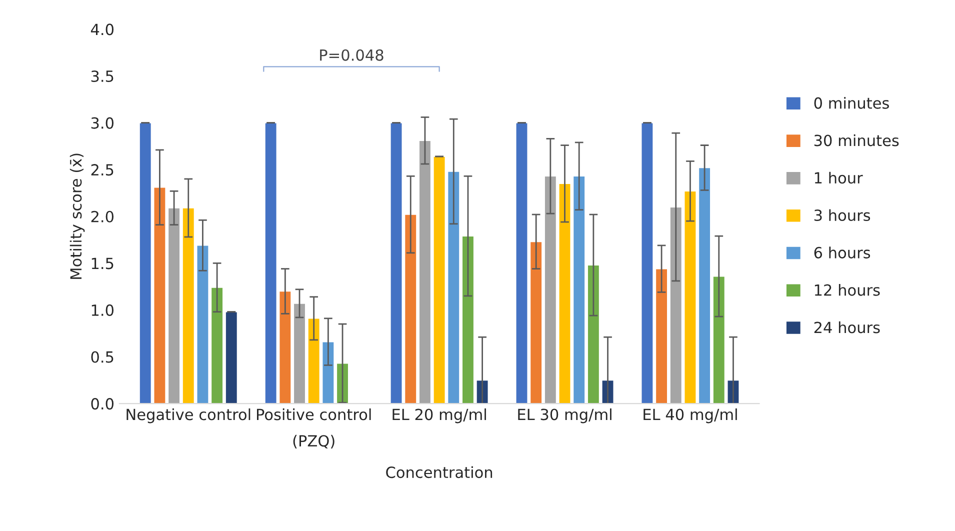 The height and width of the screenshot is (531, 955). I want to click on legend-label: 3 hours, so click(842, 215).